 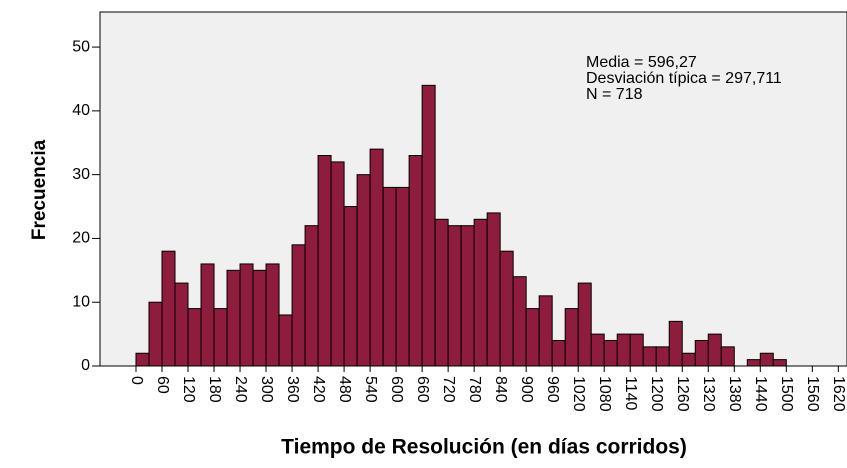 I want to click on x-tick-label: 1020, so click(x=578, y=394).